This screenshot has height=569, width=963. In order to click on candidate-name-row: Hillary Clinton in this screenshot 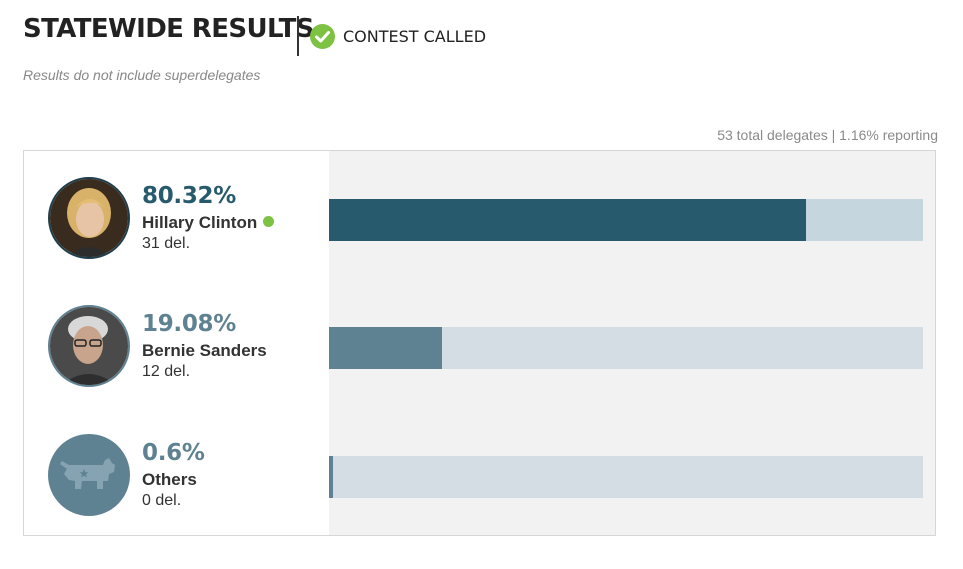, I will do `click(208, 223)`.